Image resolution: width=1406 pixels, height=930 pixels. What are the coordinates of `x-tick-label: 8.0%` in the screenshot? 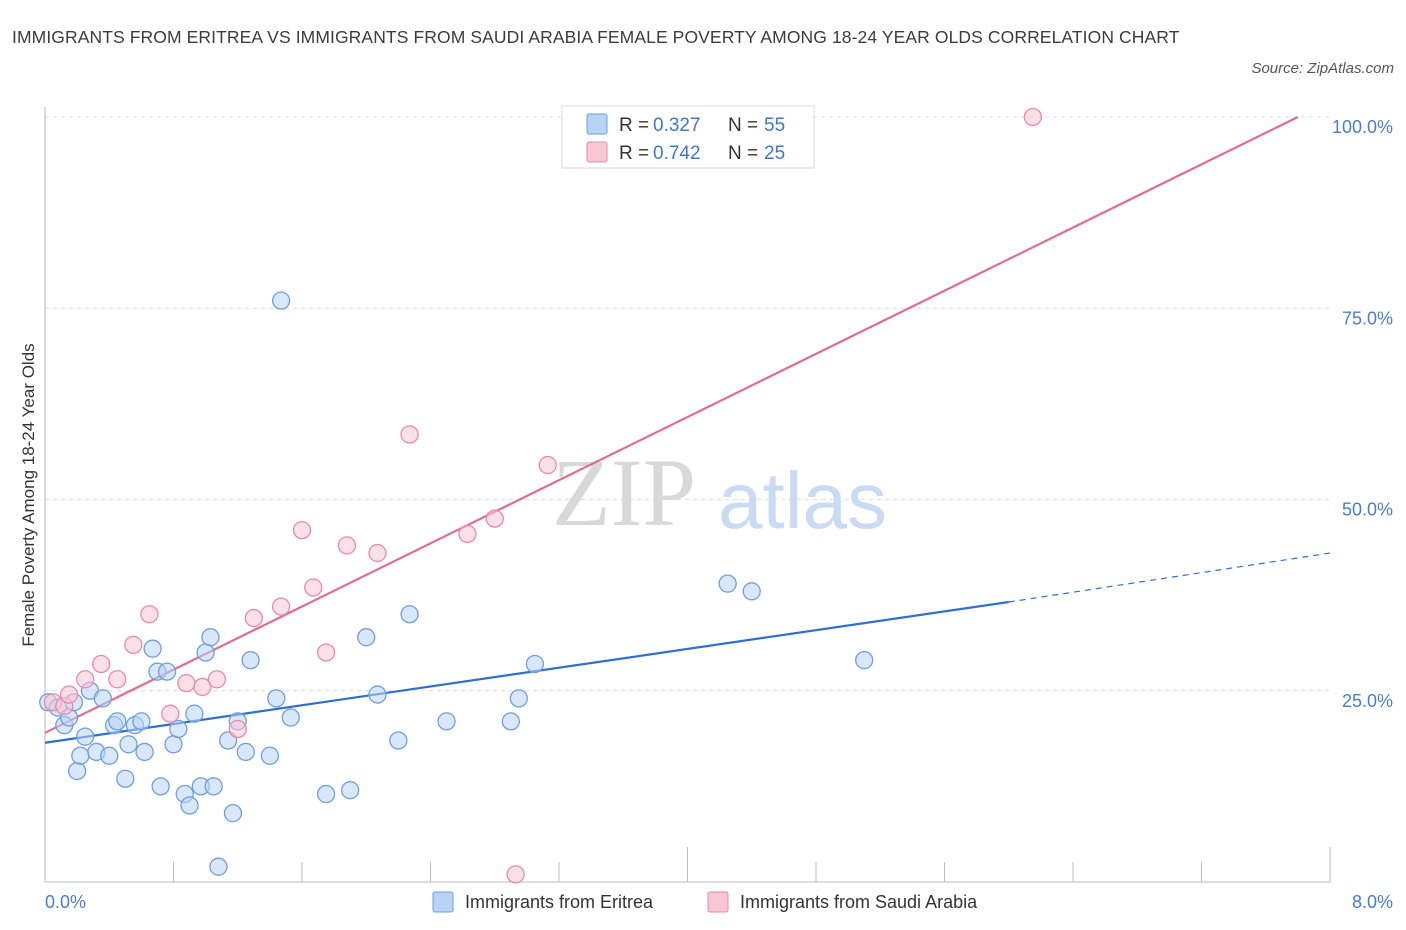 It's located at (1372, 902).